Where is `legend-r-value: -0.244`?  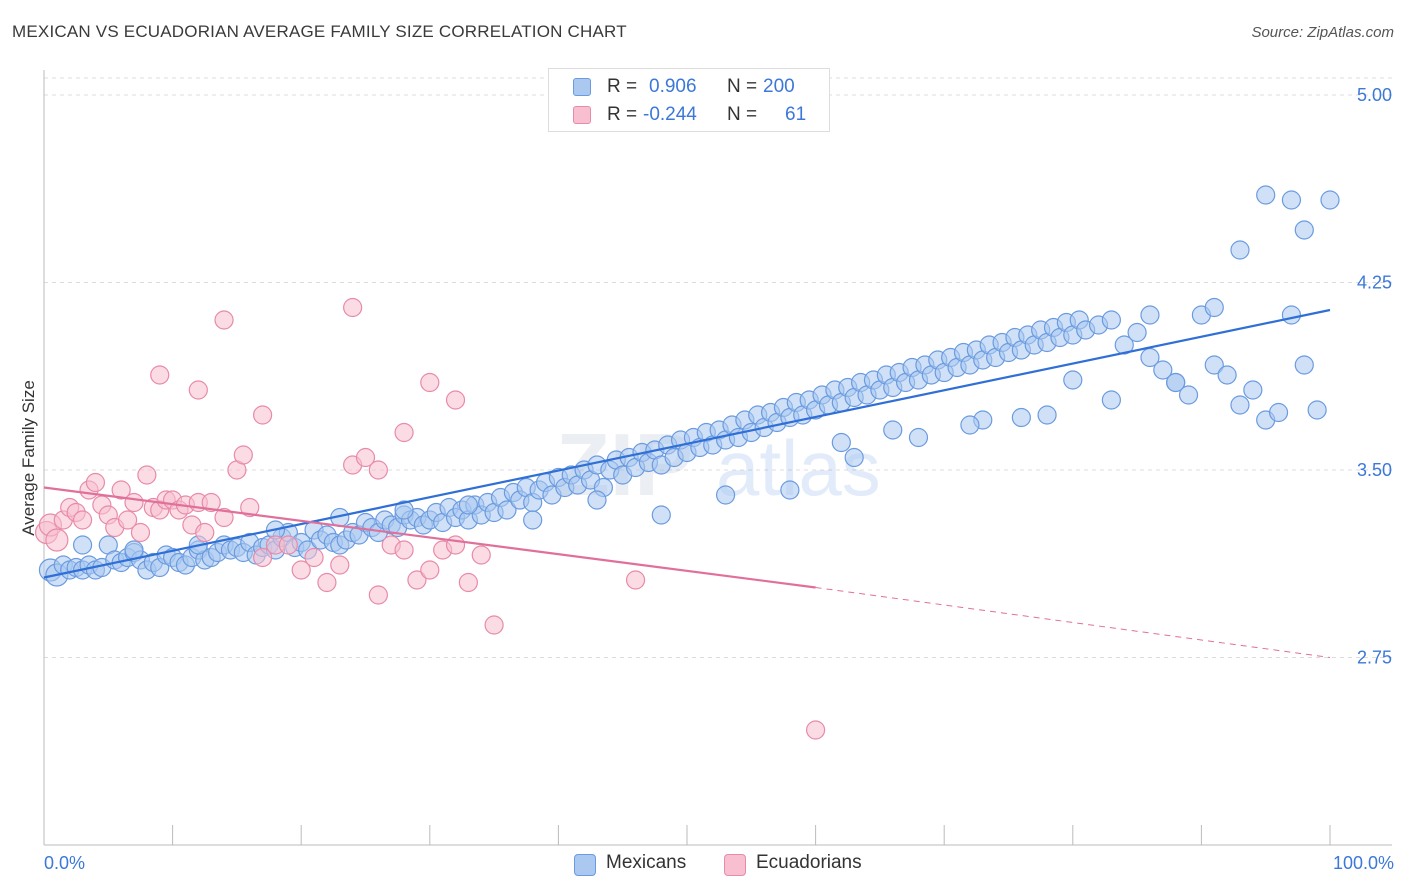
legend-r-value: -0.244 is located at coordinates (670, 114).